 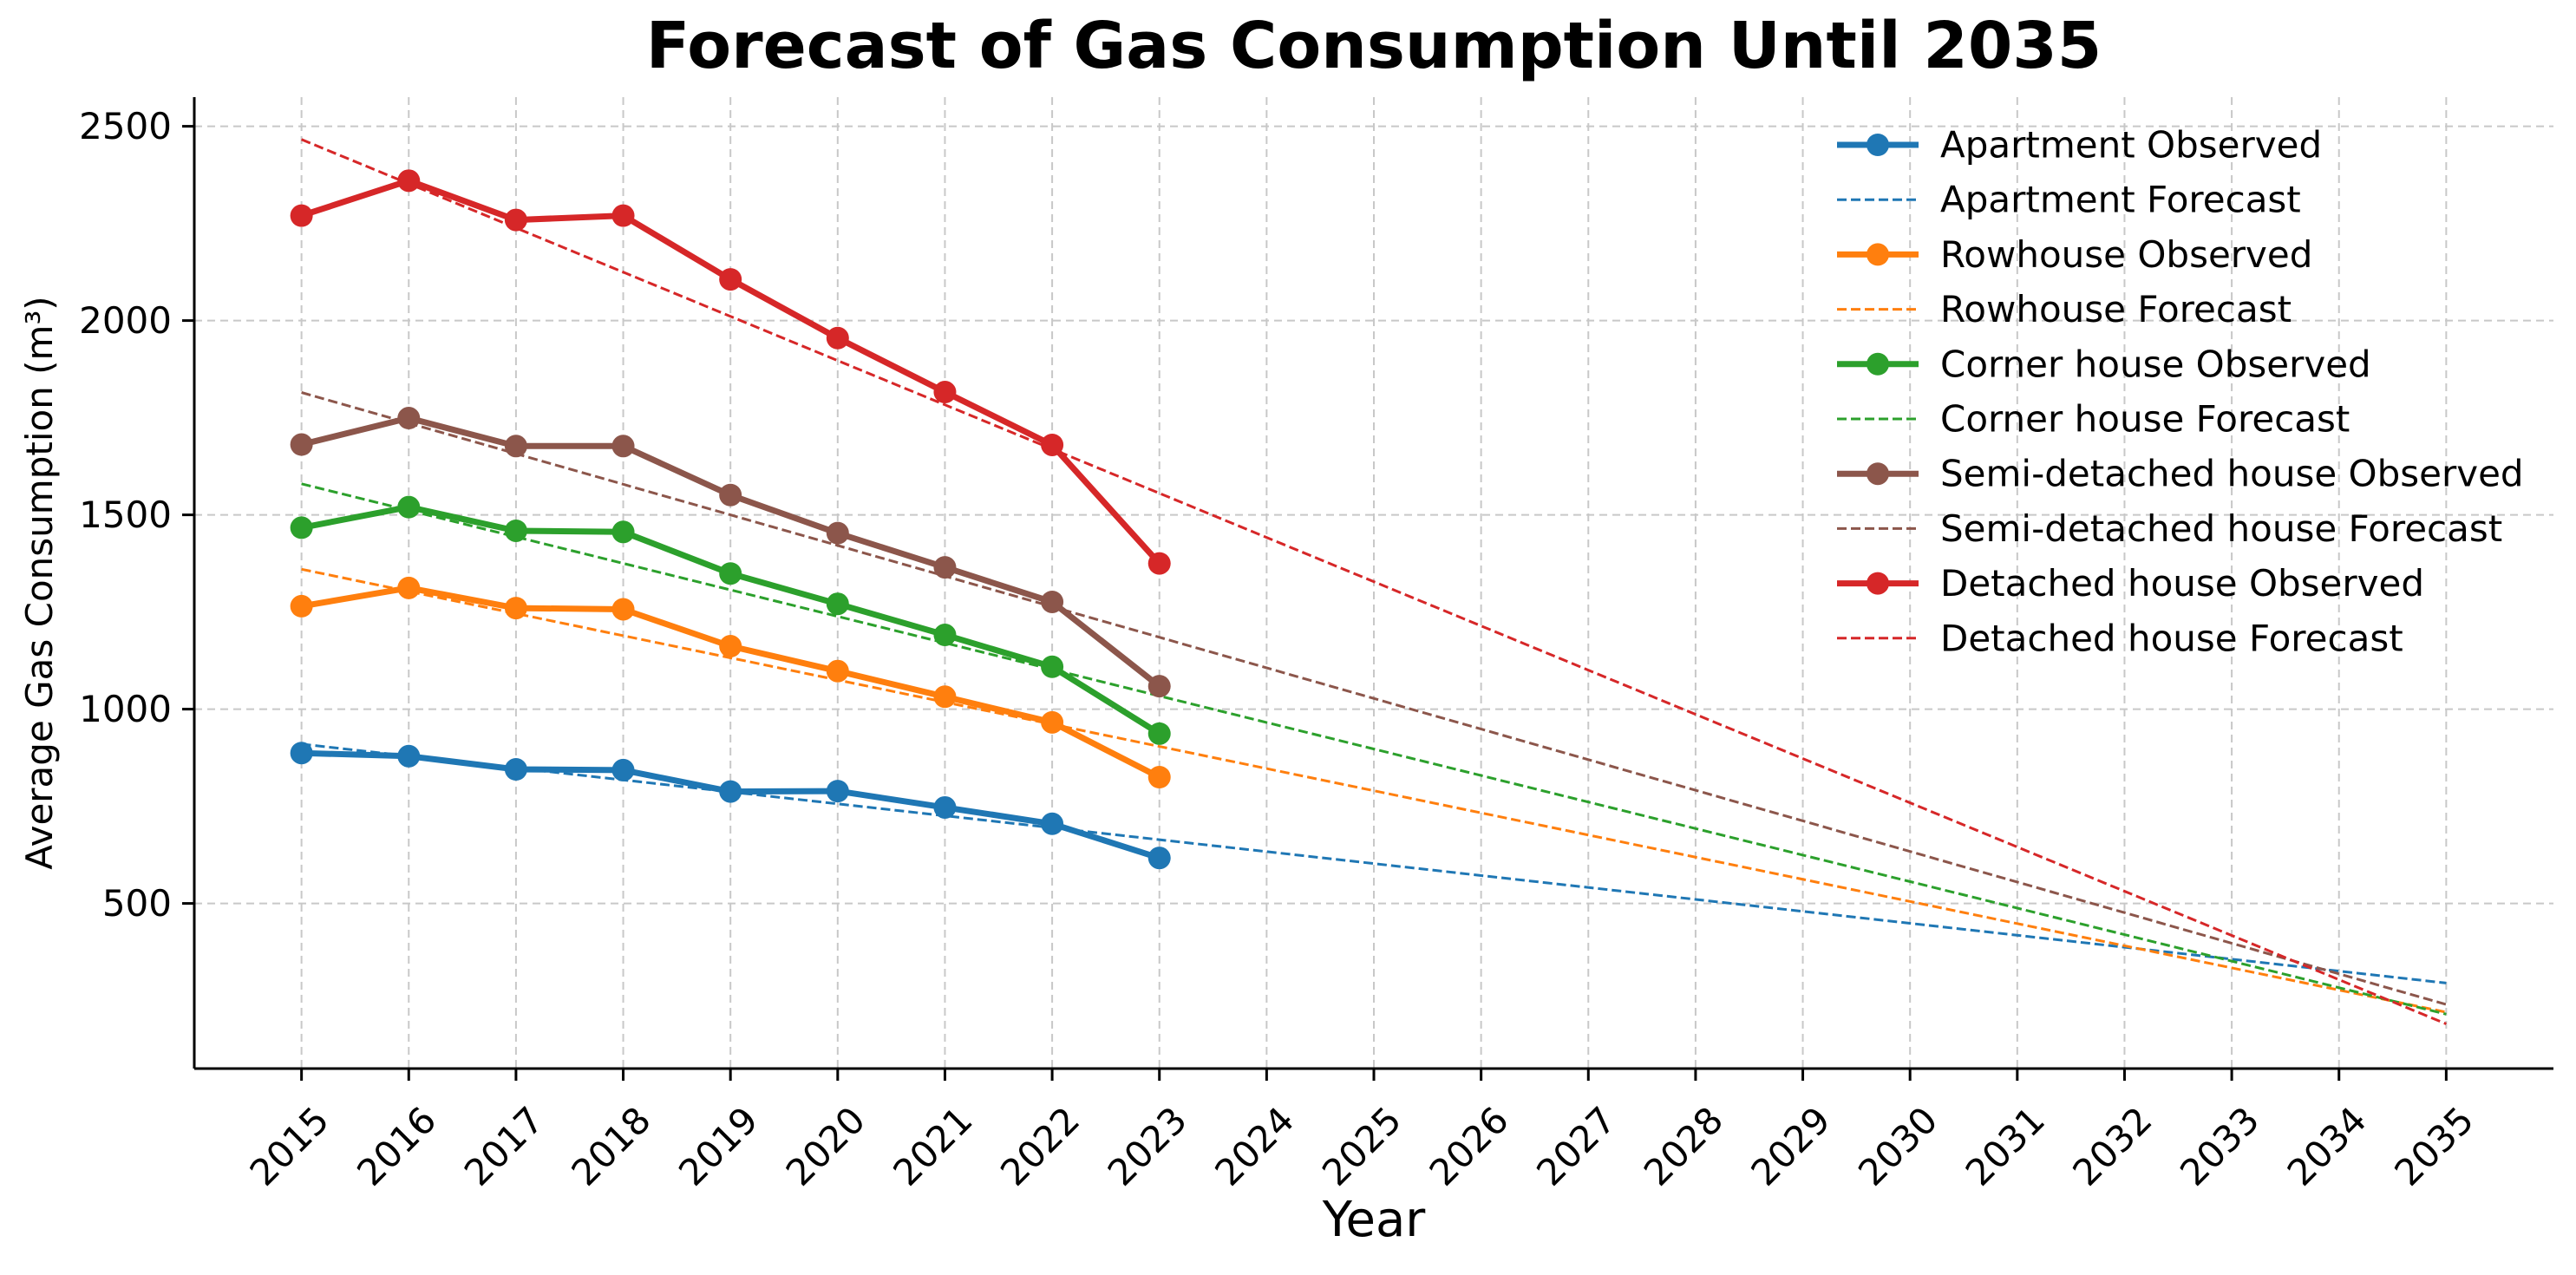 I want to click on y-axis-label: Average Gas Consumption (m³), so click(x=39, y=582).